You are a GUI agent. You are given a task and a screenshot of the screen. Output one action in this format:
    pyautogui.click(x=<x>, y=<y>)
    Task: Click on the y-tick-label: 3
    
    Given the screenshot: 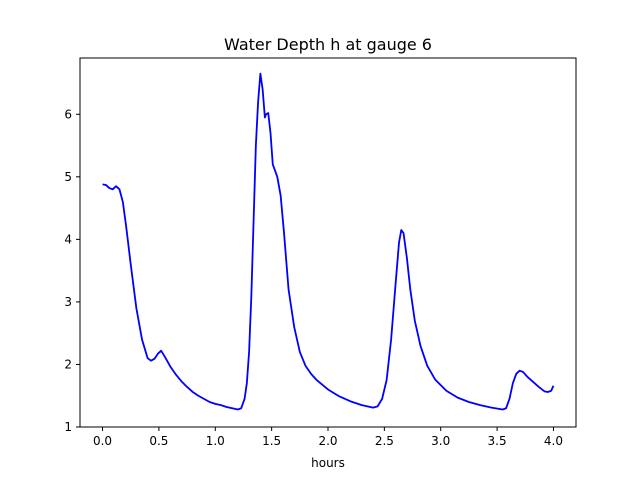 What is the action you would take?
    pyautogui.click(x=68, y=302)
    